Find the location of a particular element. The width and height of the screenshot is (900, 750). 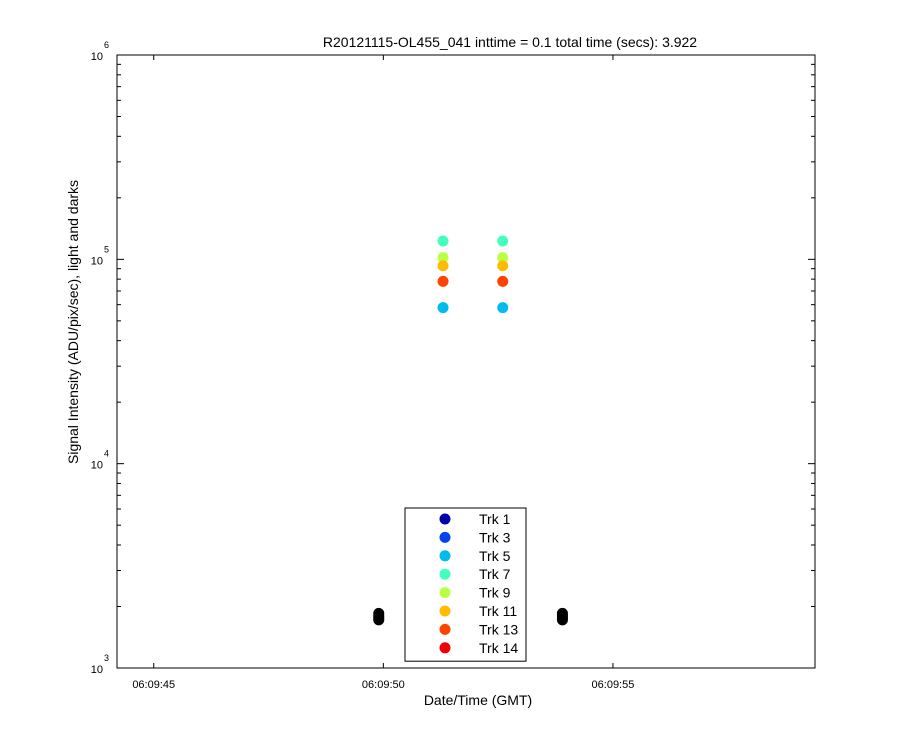

legend-label: Trk 5 is located at coordinates (495, 556).